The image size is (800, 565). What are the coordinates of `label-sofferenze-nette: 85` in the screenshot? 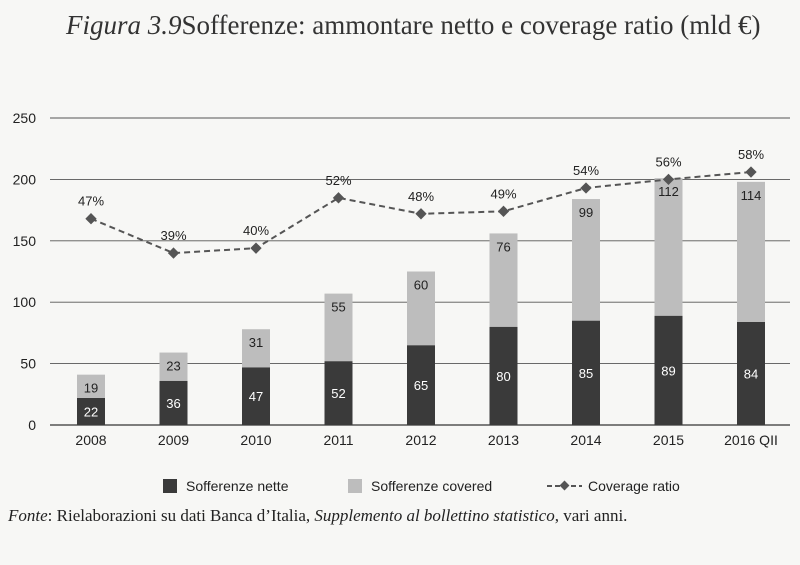 It's located at (586, 373).